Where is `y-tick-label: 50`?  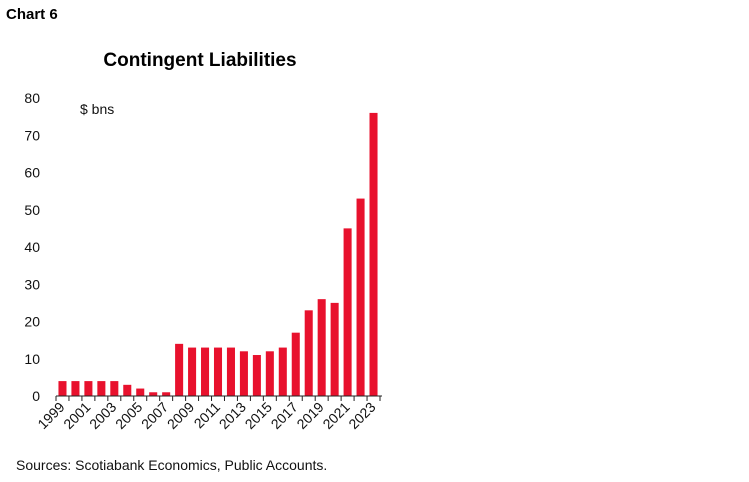
y-tick-label: 50 is located at coordinates (32, 210).